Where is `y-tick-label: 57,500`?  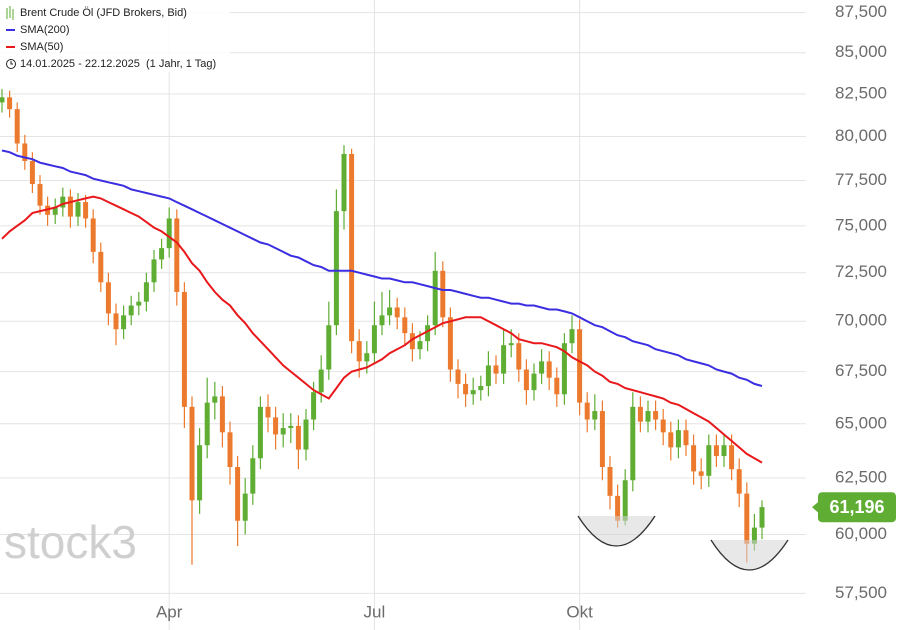
y-tick-label: 57,500 is located at coordinates (861, 592).